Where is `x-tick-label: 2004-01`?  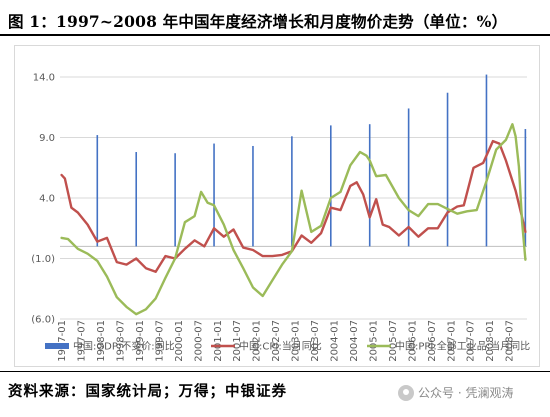 x-tick-label: 2004-01 is located at coordinates (335, 341).